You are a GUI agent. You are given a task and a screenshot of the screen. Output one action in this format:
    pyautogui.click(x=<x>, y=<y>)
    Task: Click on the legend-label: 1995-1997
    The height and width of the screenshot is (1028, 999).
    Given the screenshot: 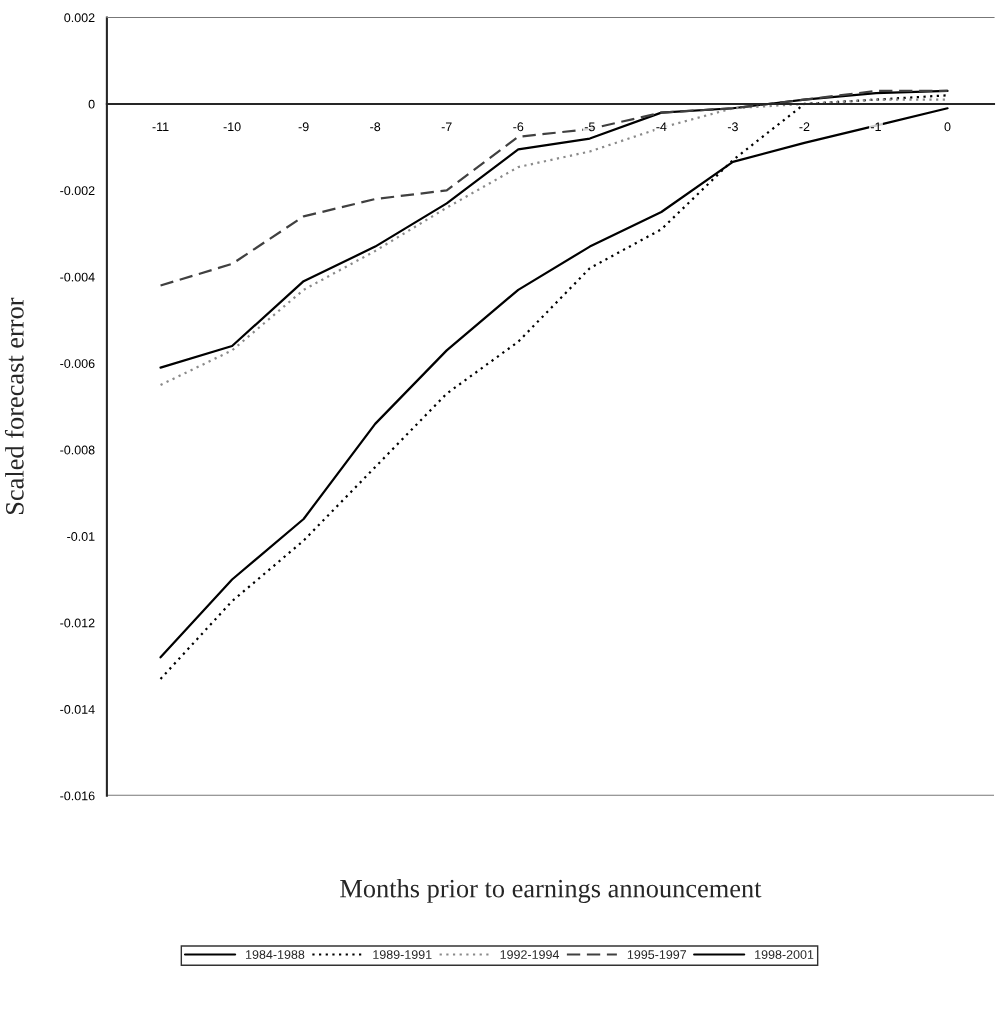 What is the action you would take?
    pyautogui.click(x=657, y=954)
    